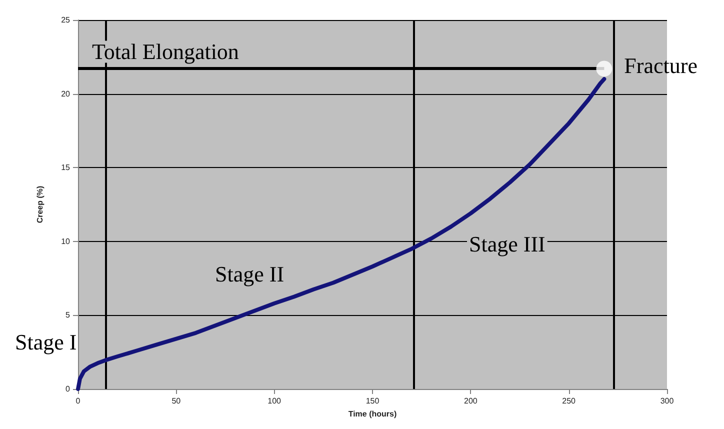  Describe the element at coordinates (66, 167) in the screenshot. I see `y-tick-label: 15` at that location.